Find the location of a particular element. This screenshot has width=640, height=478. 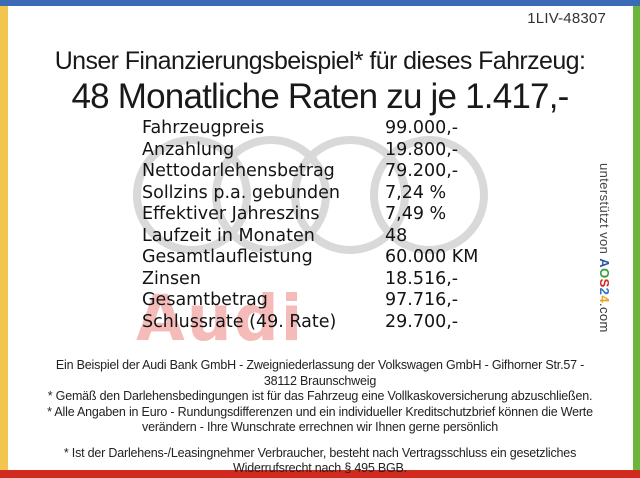

aos24-logo-letter: 2 is located at coordinates (604, 291).